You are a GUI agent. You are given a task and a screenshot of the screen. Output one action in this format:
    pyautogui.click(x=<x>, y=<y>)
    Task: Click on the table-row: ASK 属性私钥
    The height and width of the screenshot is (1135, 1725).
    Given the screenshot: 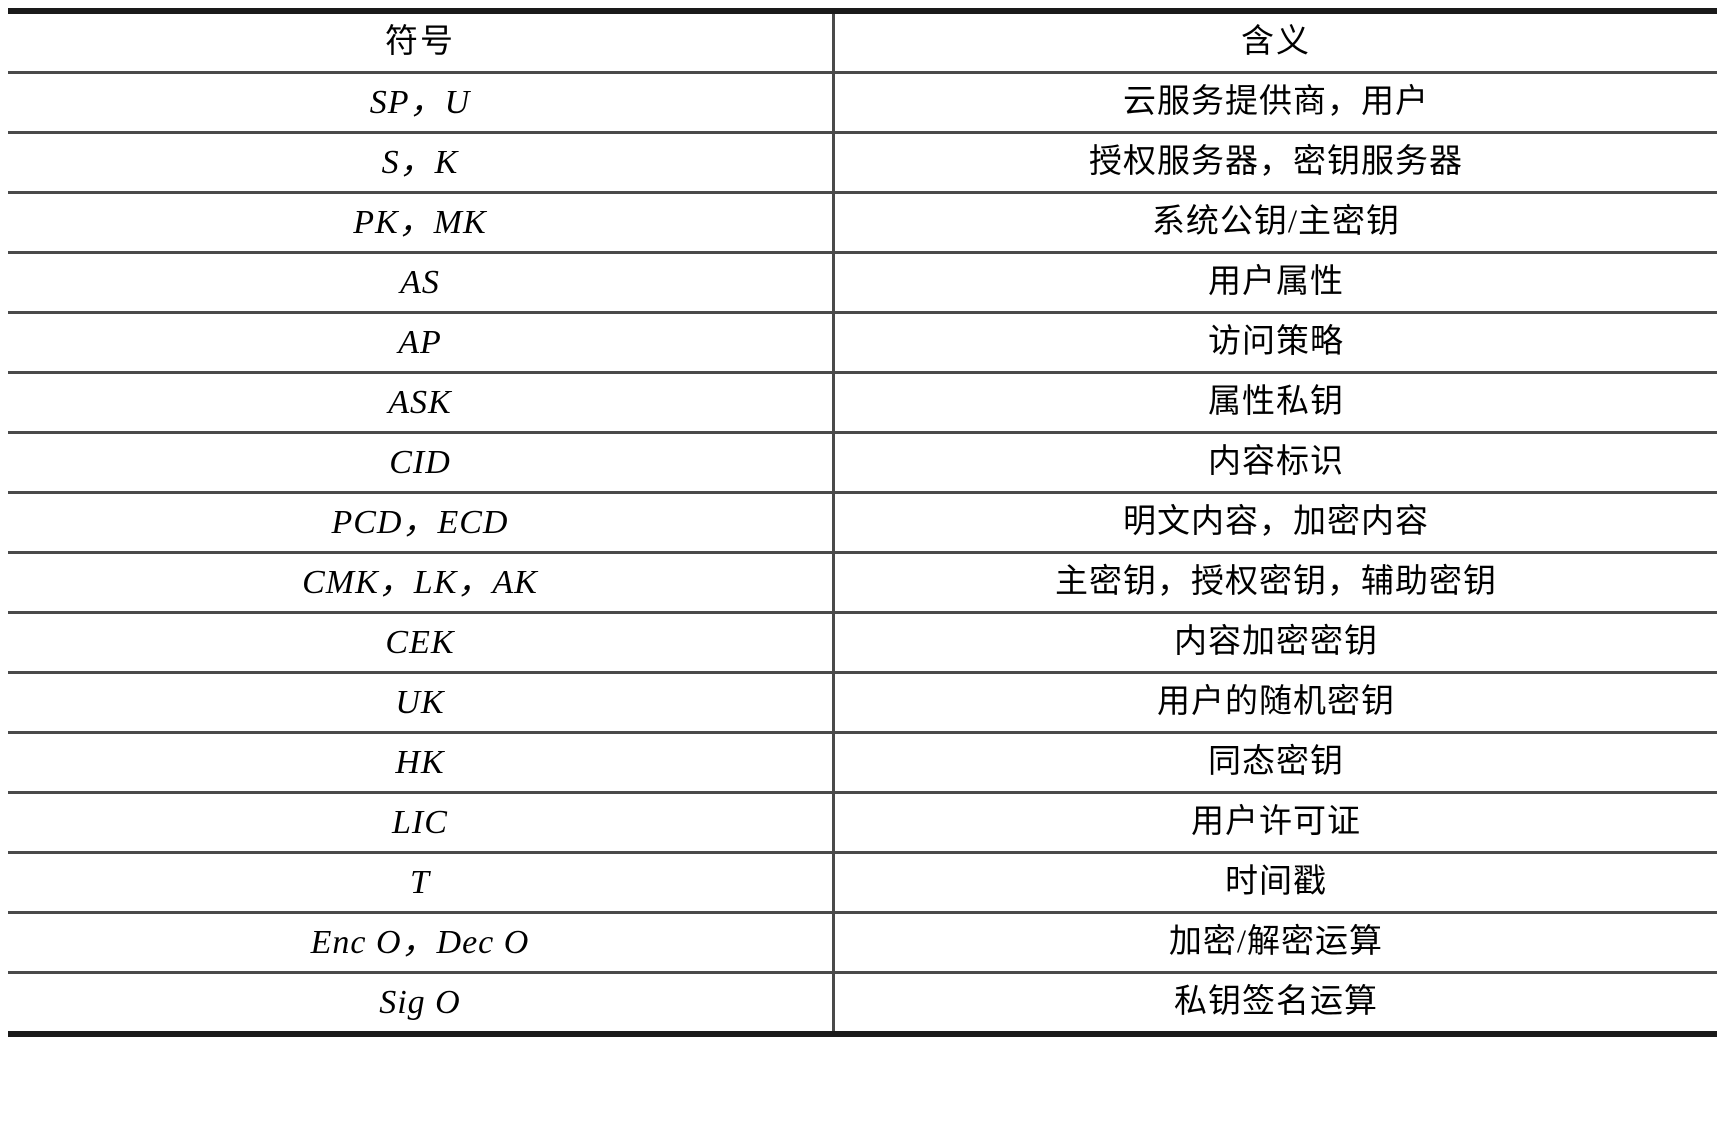 What is the action you would take?
    pyautogui.click(x=862, y=403)
    